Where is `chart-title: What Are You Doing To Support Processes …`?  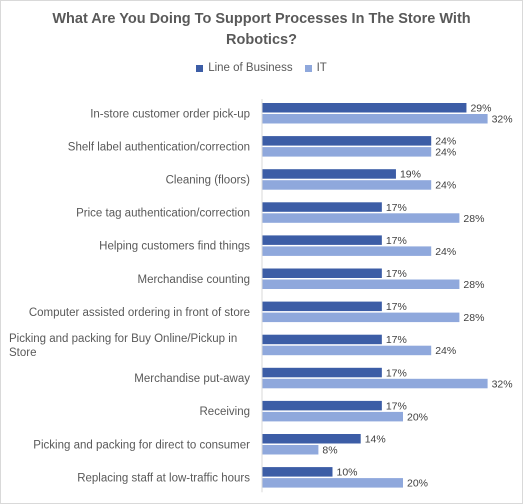
chart-title: What Are You Doing To Support Processes … is located at coordinates (261, 29).